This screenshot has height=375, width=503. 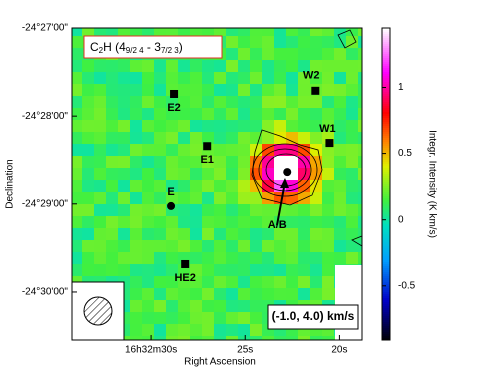 What do you see at coordinates (173, 108) in the screenshot?
I see `source-label: E2` at bounding box center [173, 108].